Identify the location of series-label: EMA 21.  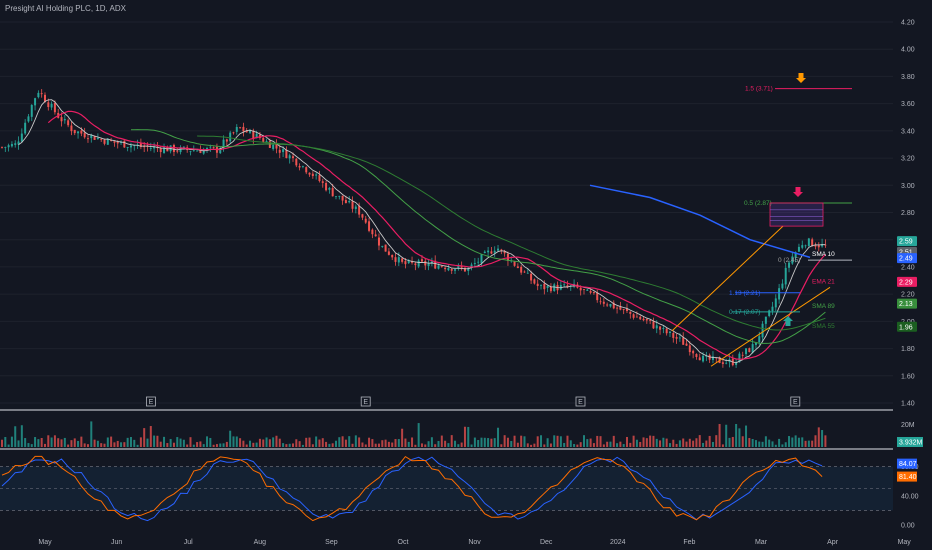
(823, 281).